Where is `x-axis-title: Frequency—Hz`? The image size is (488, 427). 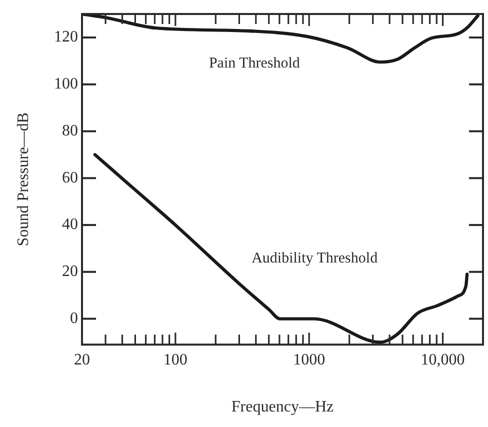 x-axis-title: Frequency—Hz is located at coordinates (282, 407).